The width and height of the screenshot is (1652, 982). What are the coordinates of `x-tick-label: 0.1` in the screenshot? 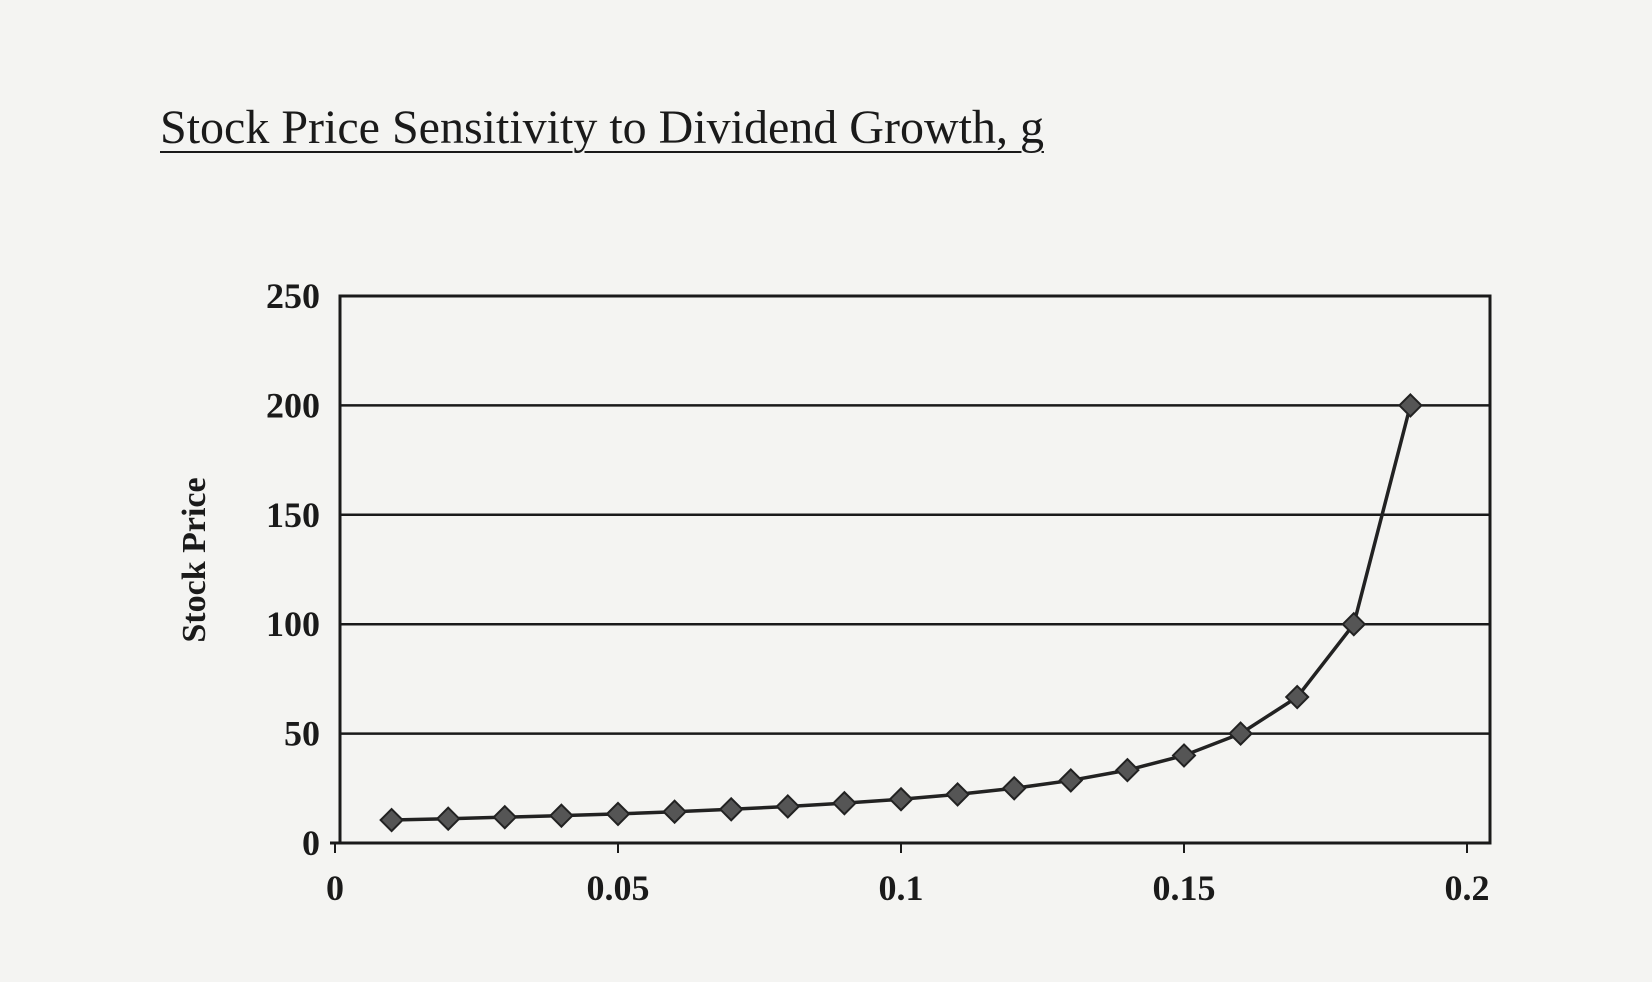 It's located at (901, 888).